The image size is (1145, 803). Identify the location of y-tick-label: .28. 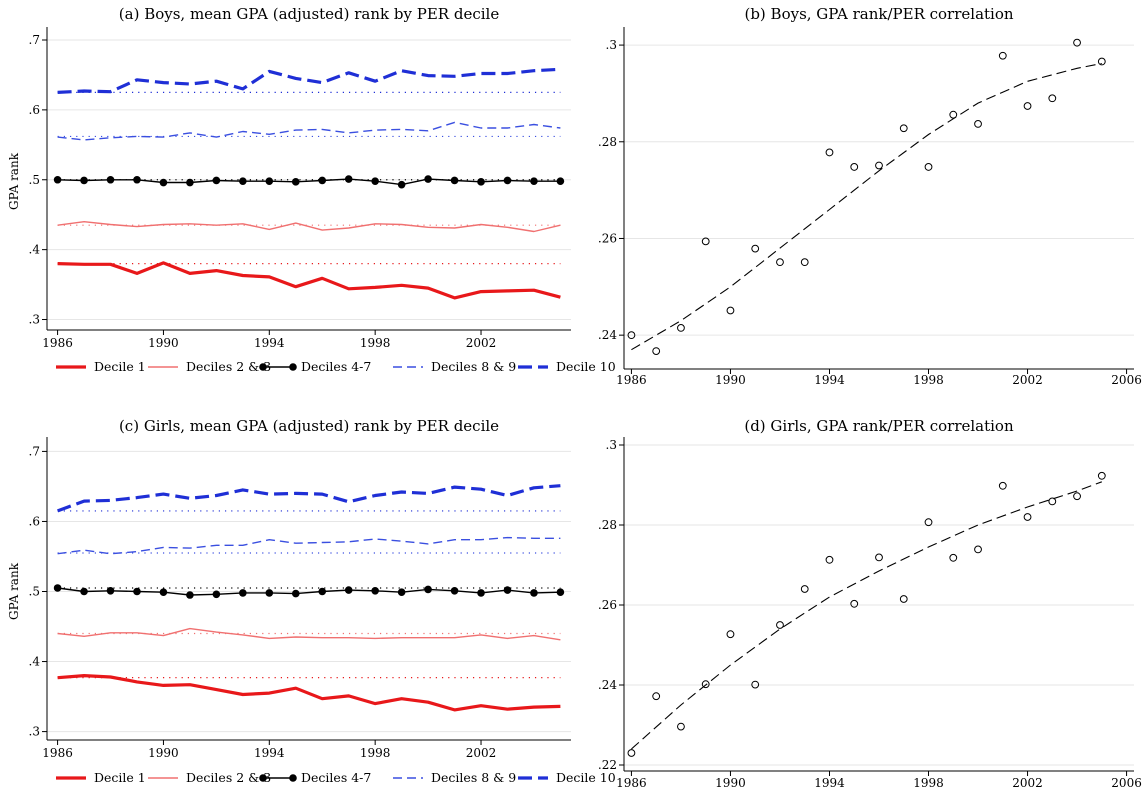
(607, 142).